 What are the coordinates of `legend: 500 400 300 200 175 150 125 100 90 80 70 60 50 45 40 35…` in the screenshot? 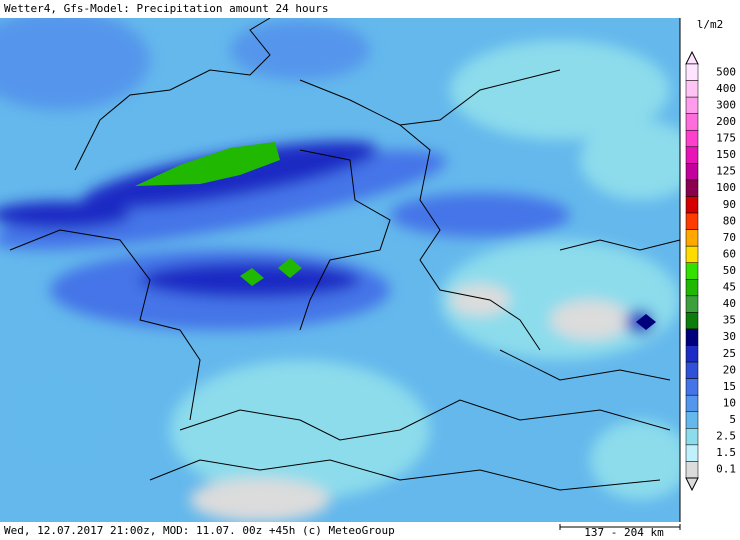 It's located at (710, 271).